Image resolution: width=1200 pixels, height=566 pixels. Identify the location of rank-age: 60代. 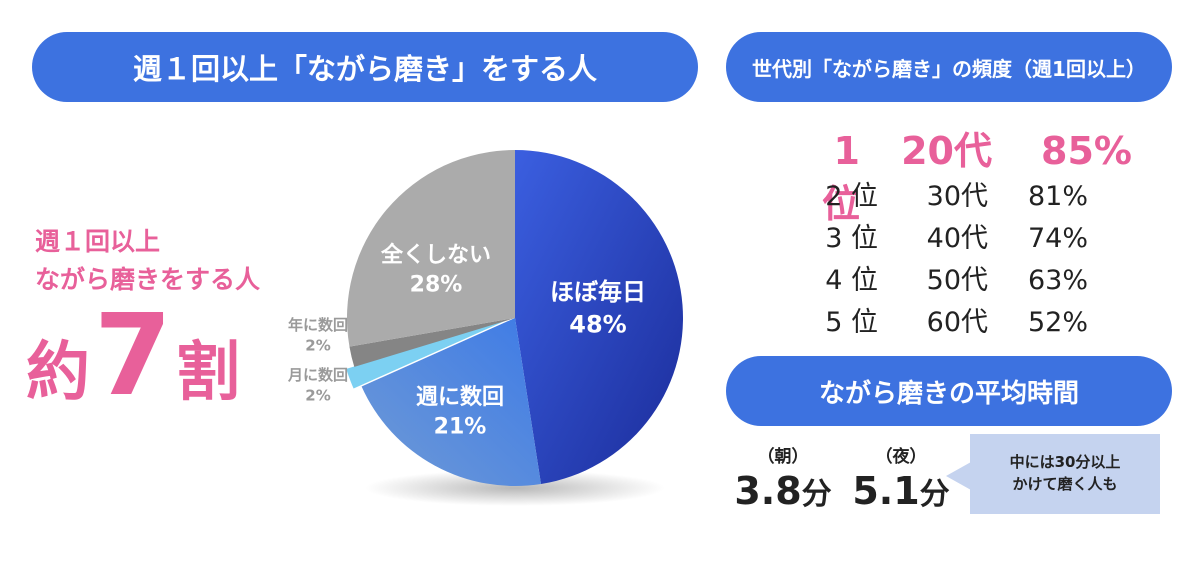
(957, 322).